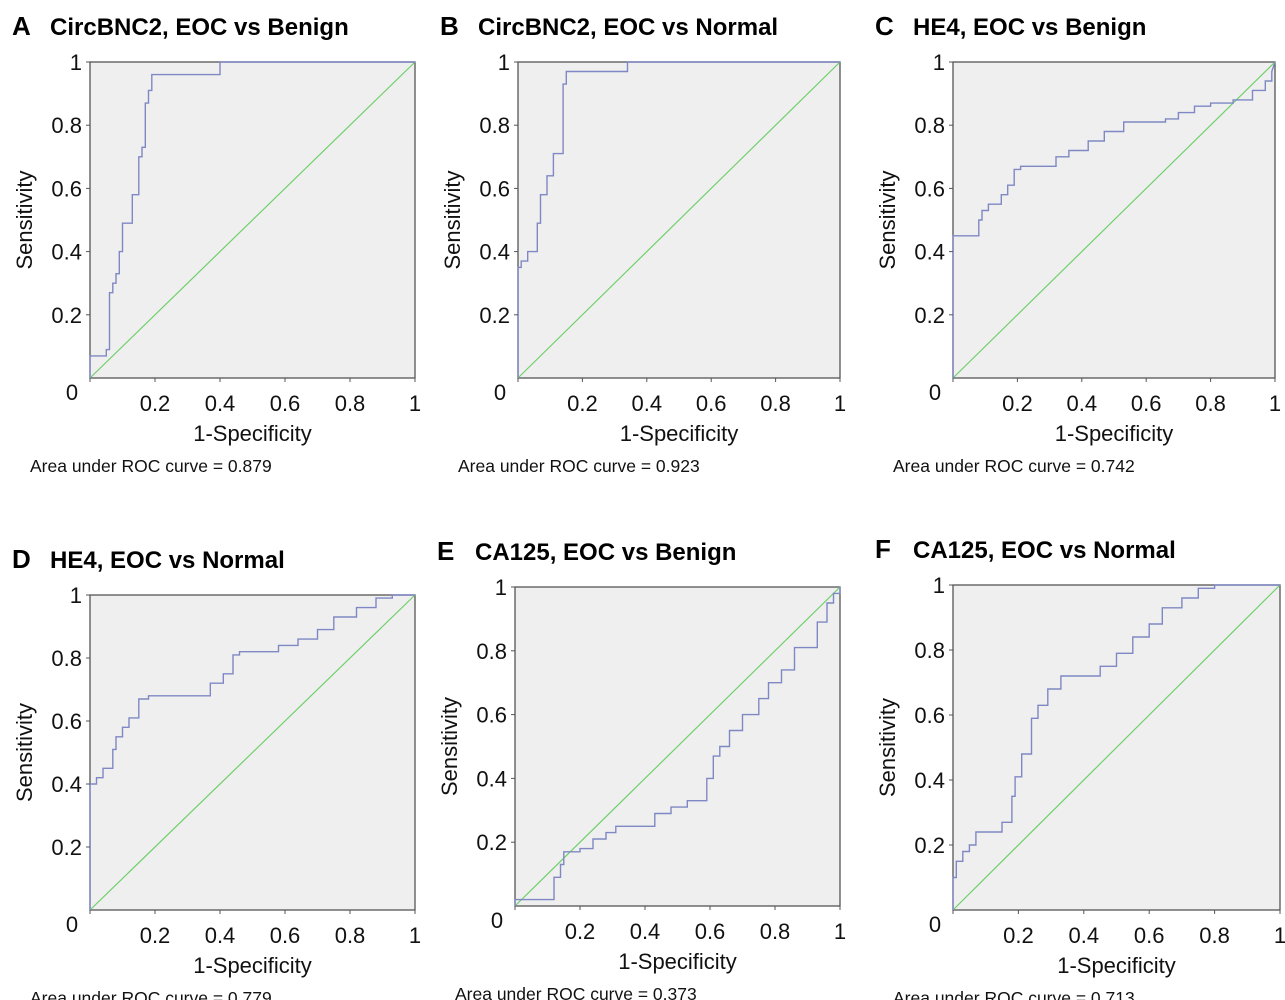 The image size is (1285, 1000). Describe the element at coordinates (1014, 994) in the screenshot. I see `auc-annotation: Area under ROC curve = 0.713` at that location.